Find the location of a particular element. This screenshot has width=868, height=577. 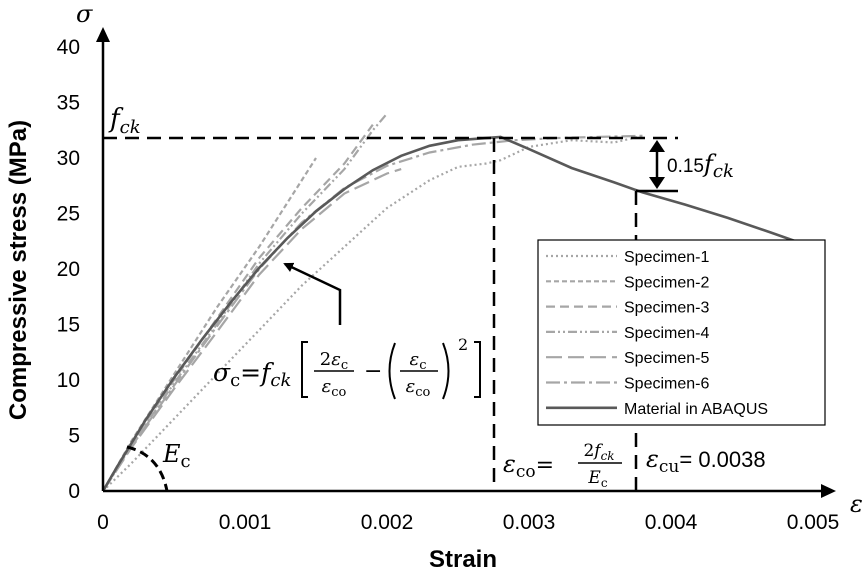

legend-label-3: Specimen-3 is located at coordinates (666, 308).